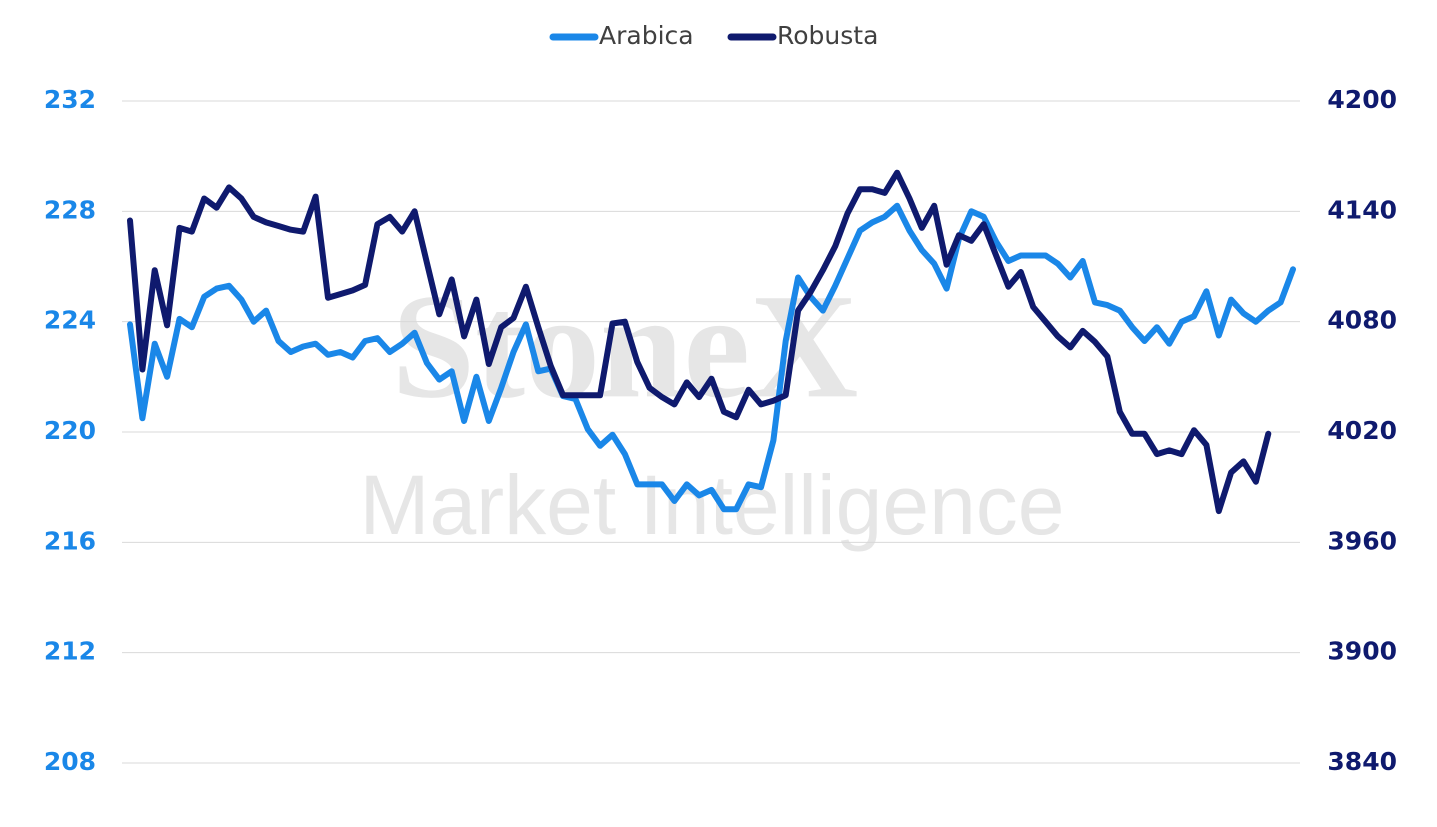  Describe the element at coordinates (1362, 540) in the screenshot. I see `y2-tick-label: 3960` at that location.